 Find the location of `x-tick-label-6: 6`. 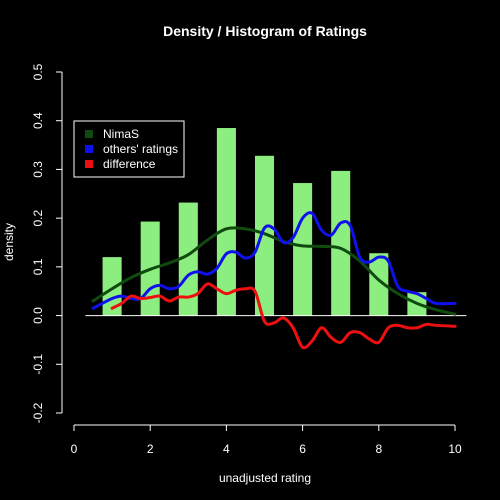

x-tick-label-6: 6 is located at coordinates (302, 449).